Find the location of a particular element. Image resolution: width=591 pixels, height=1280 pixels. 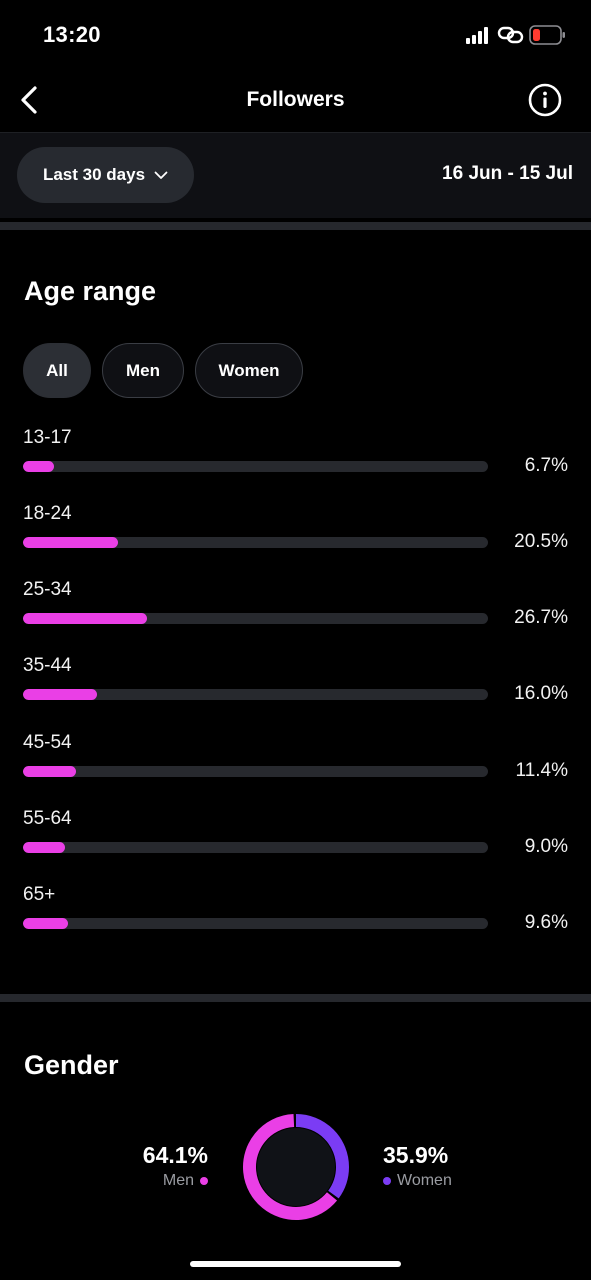

men-dot-icon is located at coordinates (204, 1181).